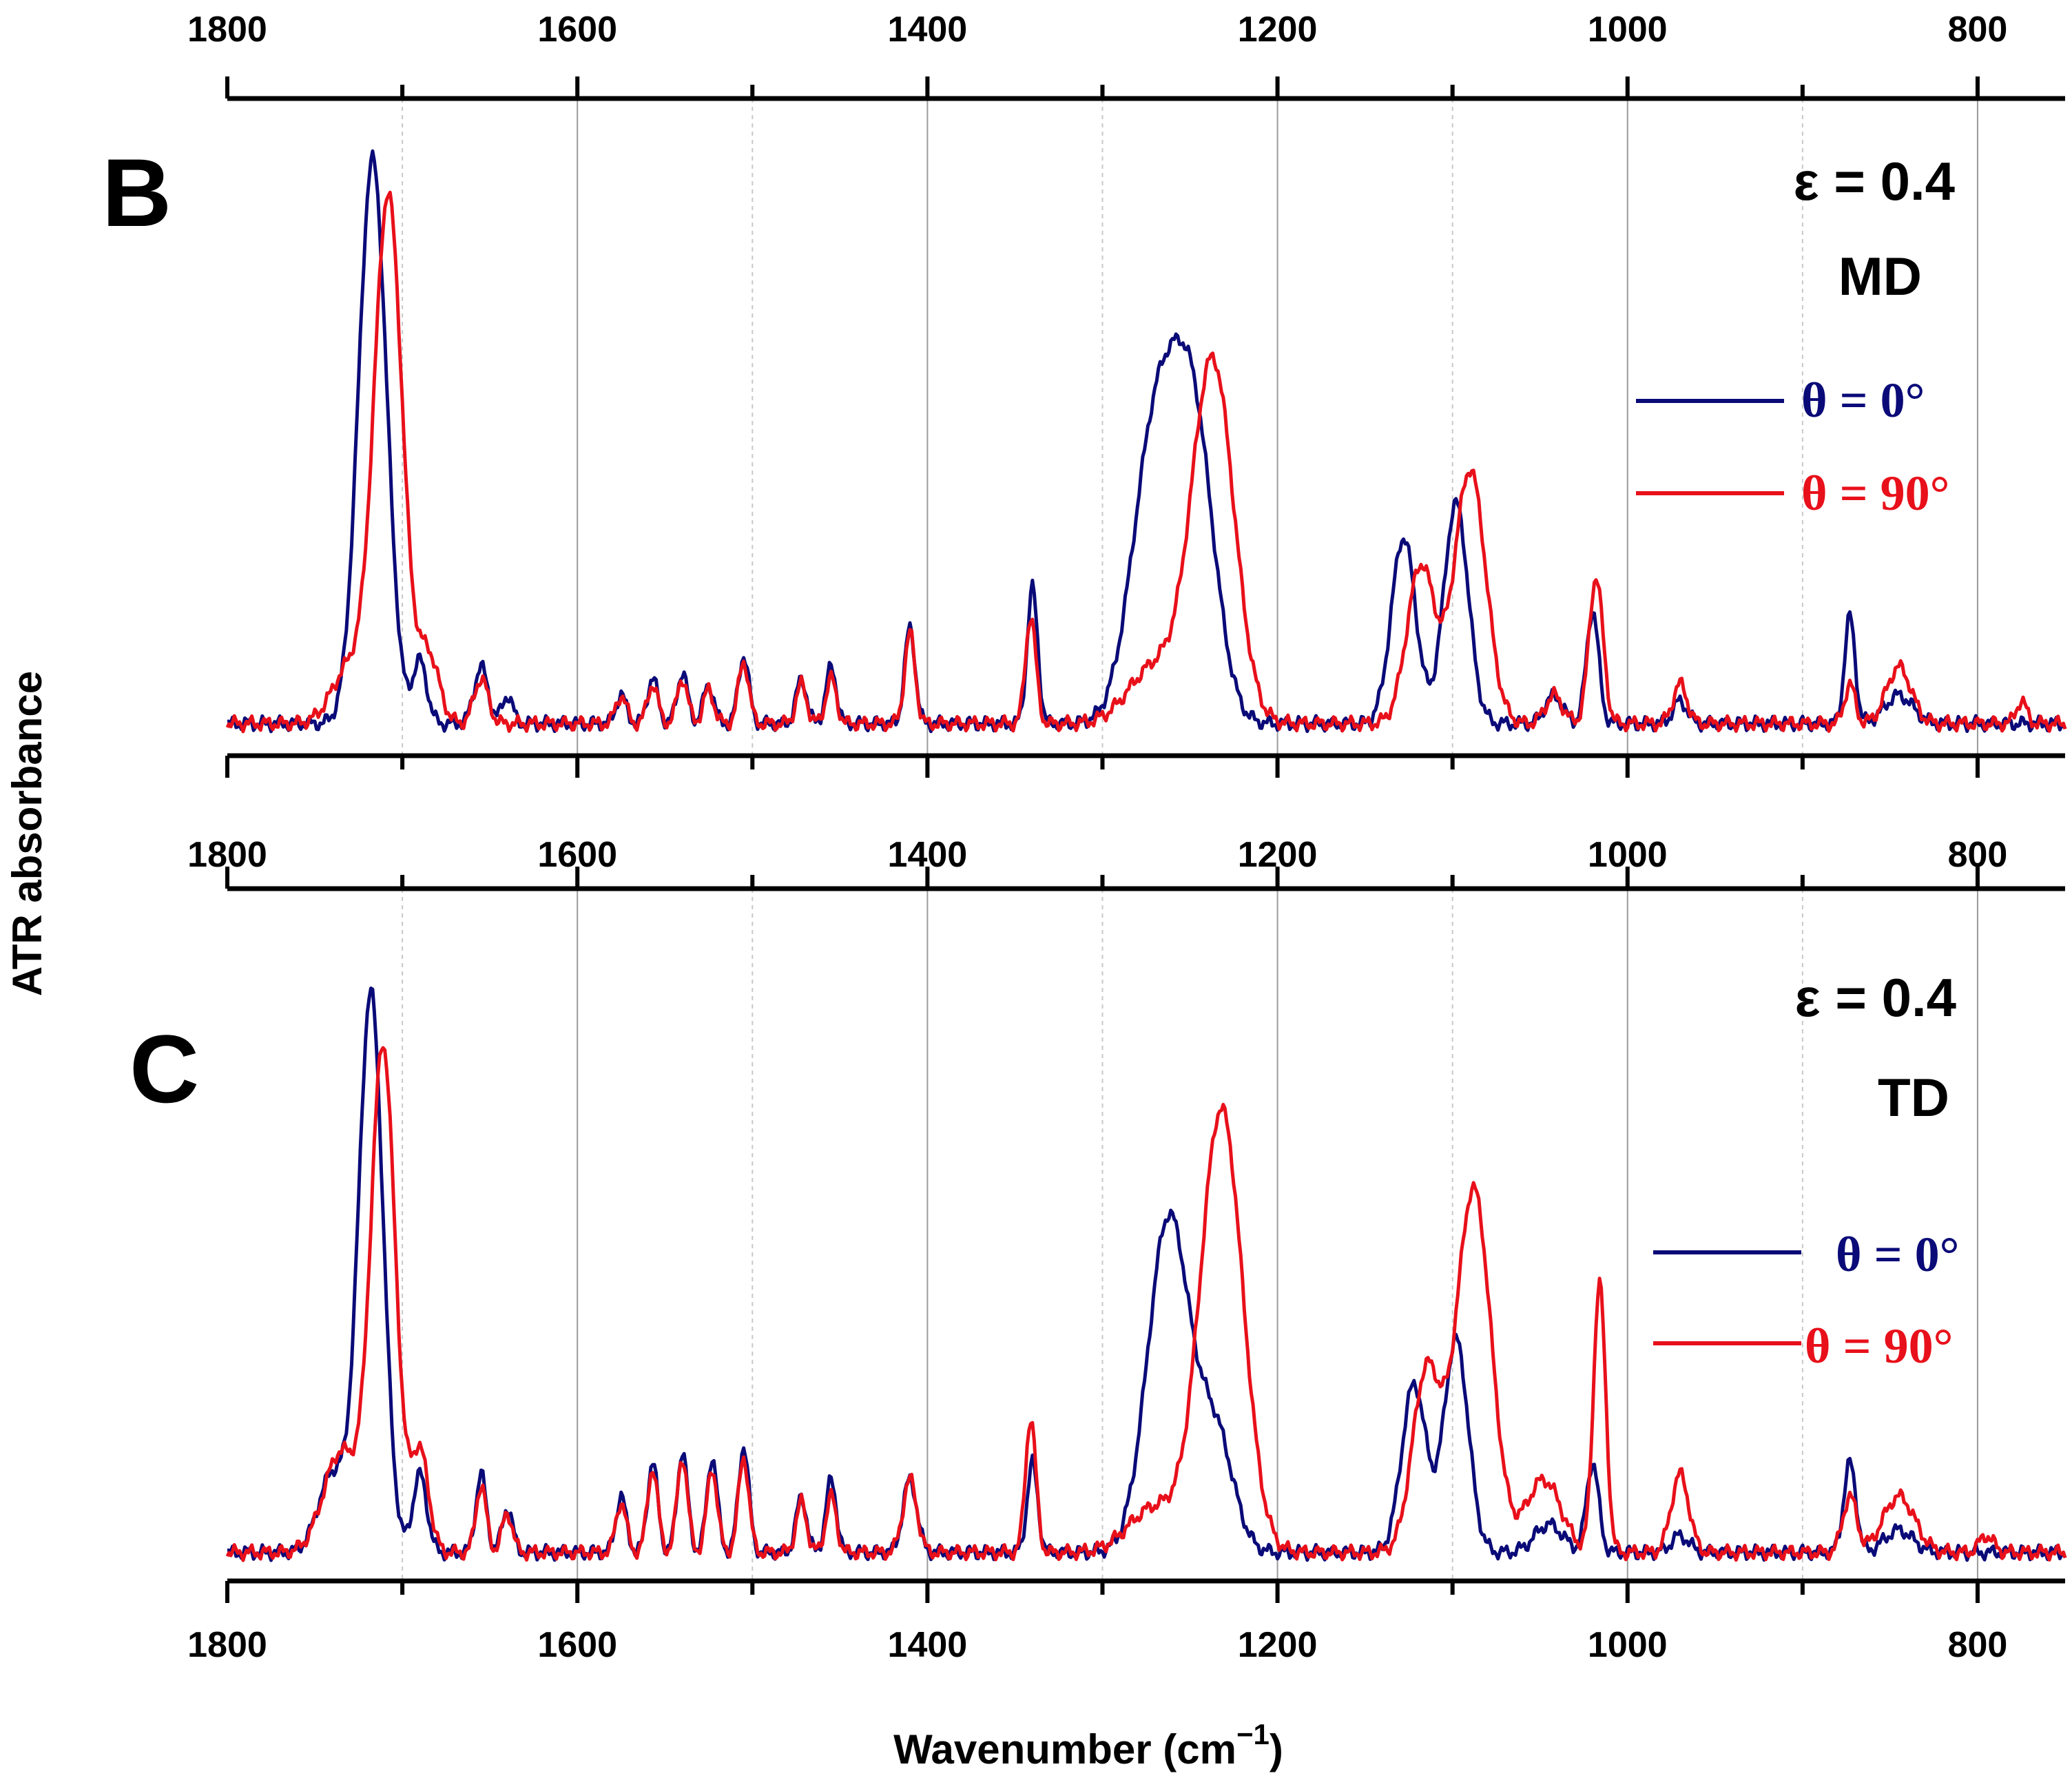  I want to click on panel-b-legend: θ = 0° θ = 90°, so click(1792, 447).